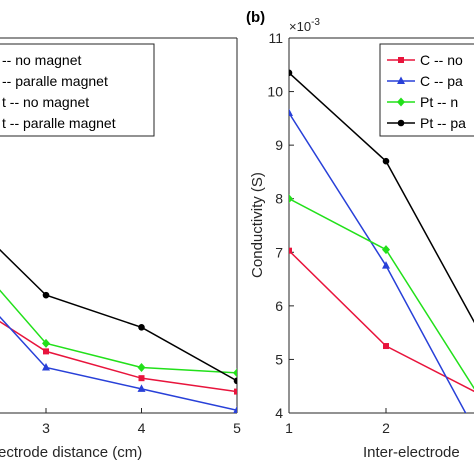 This screenshot has height=474, width=474. Describe the element at coordinates (41, 60) in the screenshot. I see `panel-a-legend-label: -- no magnet` at that location.